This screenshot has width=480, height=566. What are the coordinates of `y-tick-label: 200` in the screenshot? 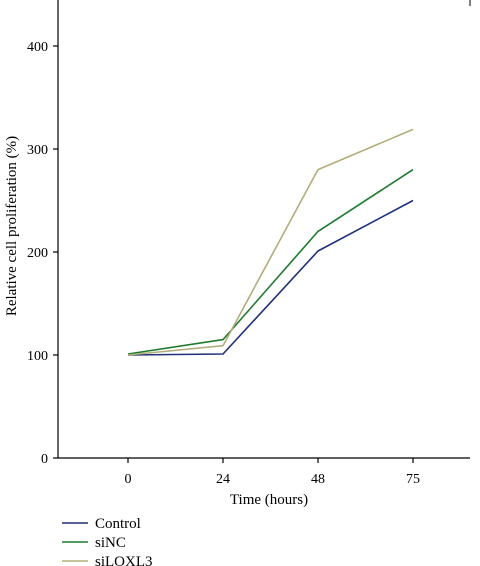 It's located at (37, 253).